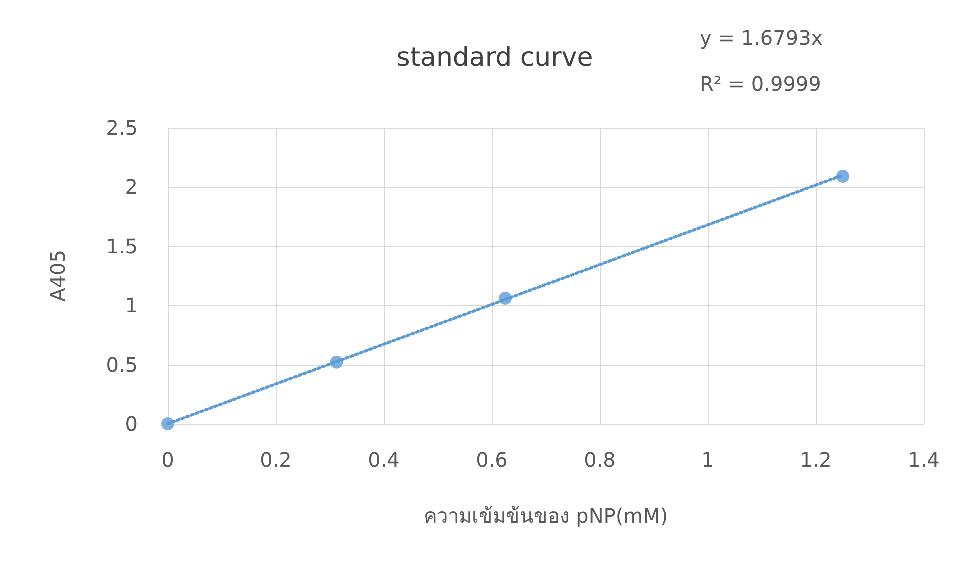 Image resolution: width=960 pixels, height=580 pixels. I want to click on x-tick-label: 1, so click(708, 460).